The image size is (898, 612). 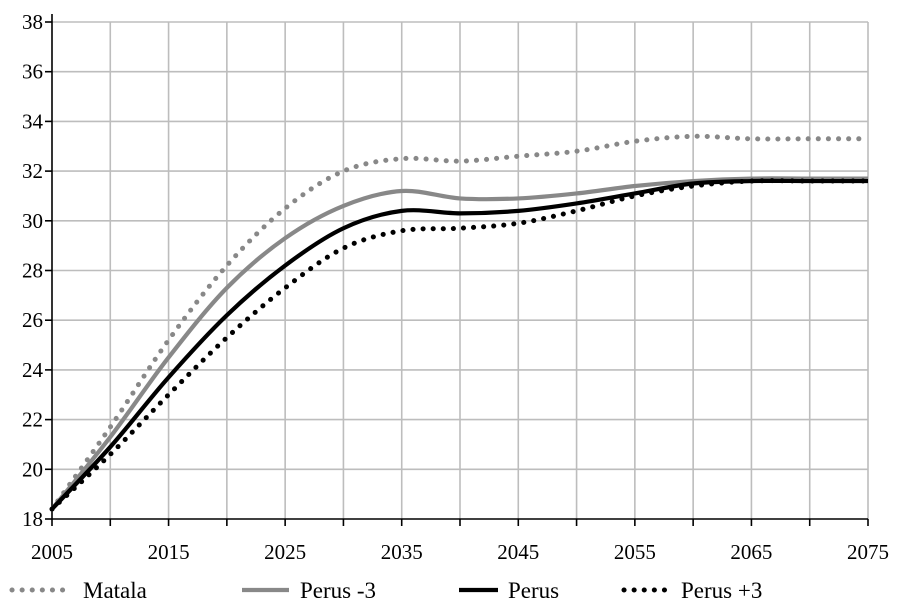 I want to click on y-tick-label: 30, so click(x=32, y=221).